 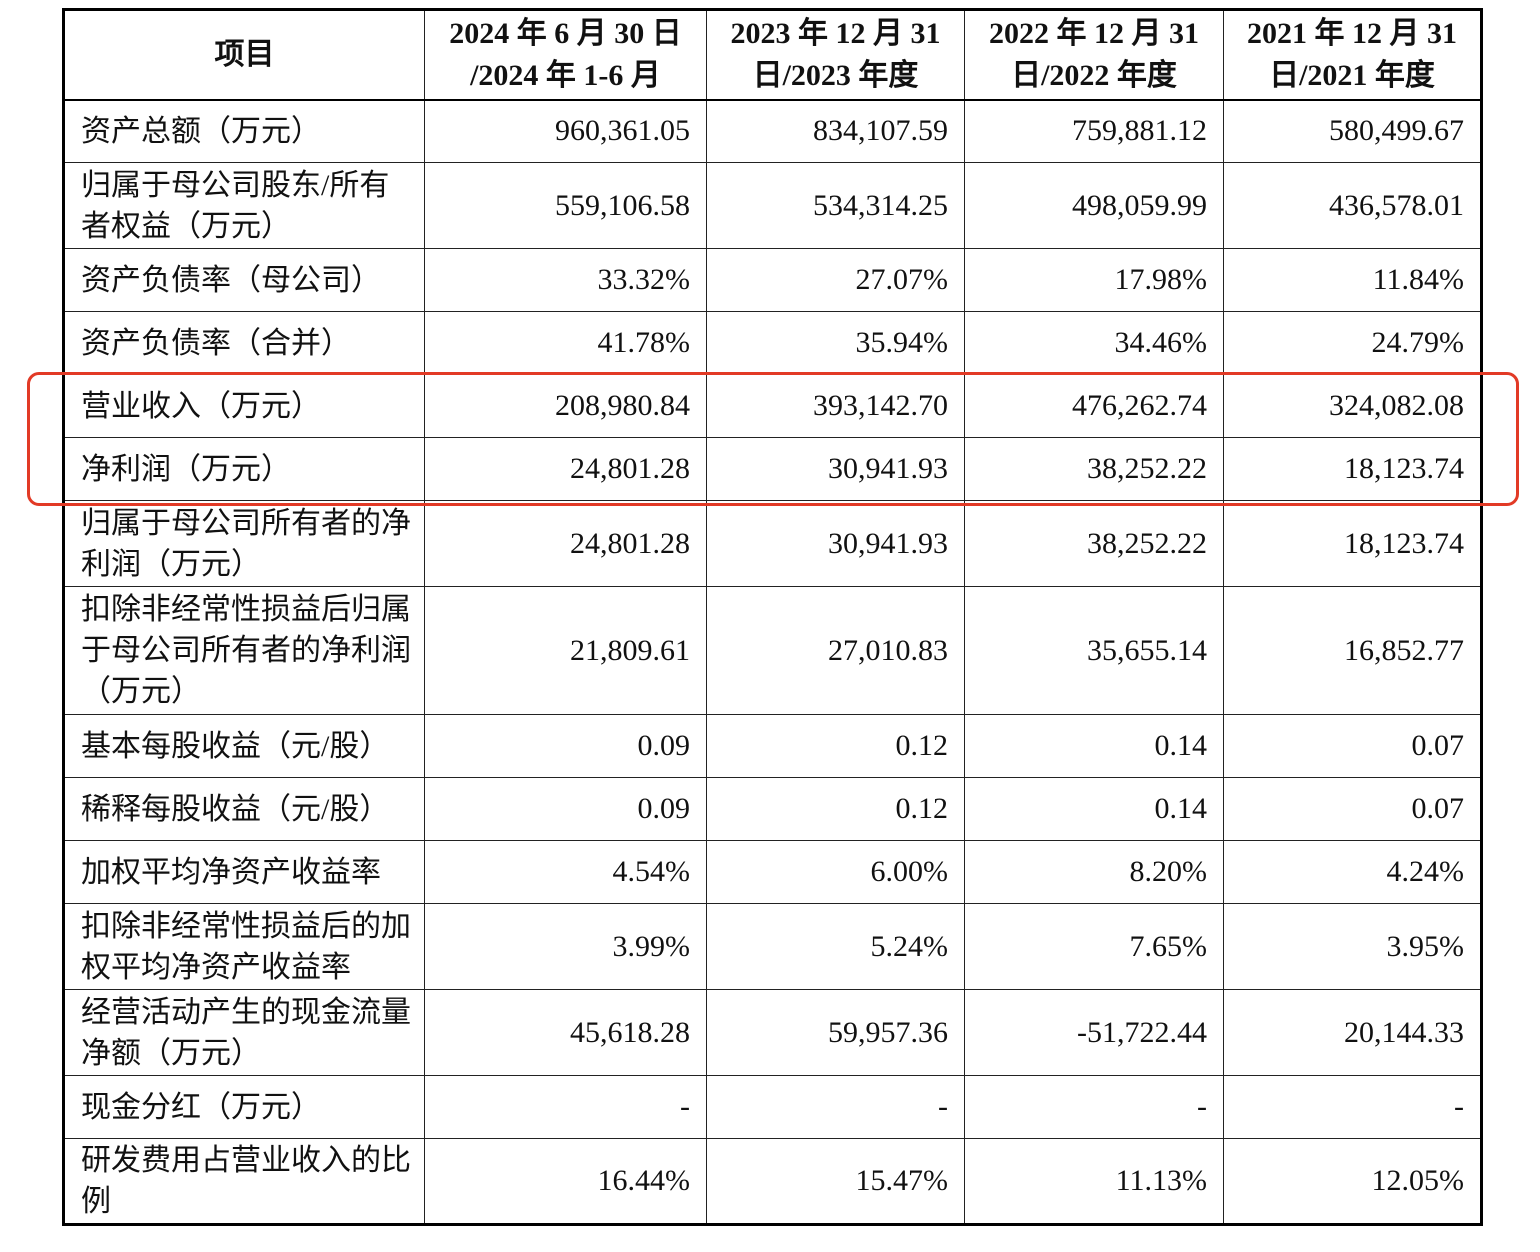 I want to click on header-line: 日/2022 年度, so click(x=1094, y=75).